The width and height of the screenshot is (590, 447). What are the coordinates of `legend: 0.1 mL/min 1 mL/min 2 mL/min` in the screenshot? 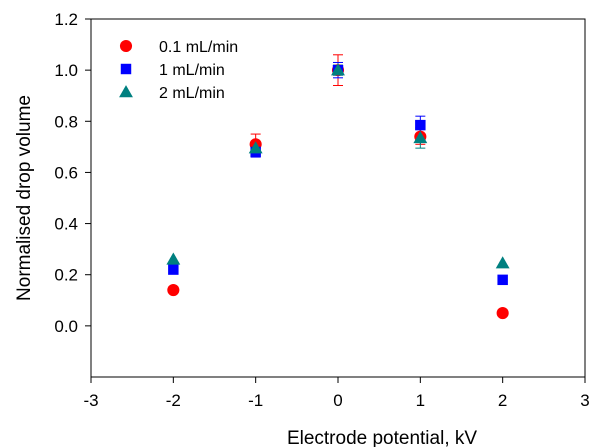 It's located at (178, 70).